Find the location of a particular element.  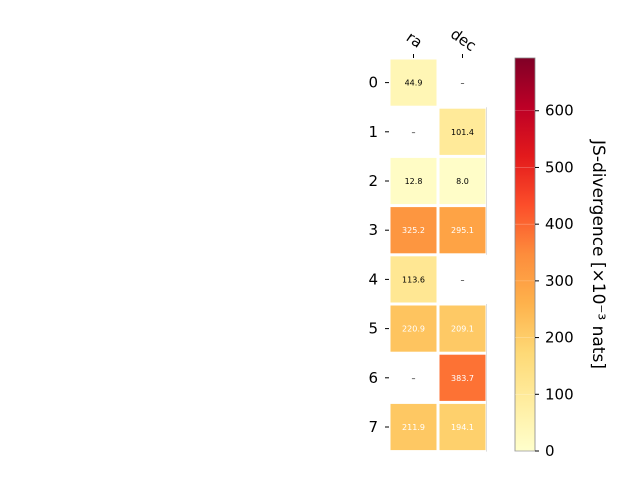

cell-value-label: 194.1 is located at coordinates (462, 427).